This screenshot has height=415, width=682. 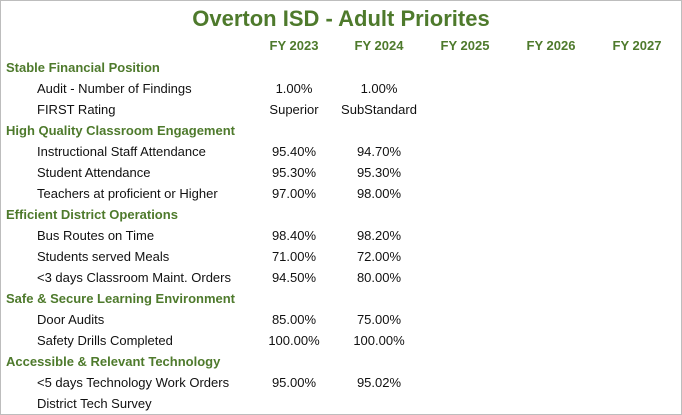 I want to click on metric-value: 98.00%, so click(x=379, y=193).